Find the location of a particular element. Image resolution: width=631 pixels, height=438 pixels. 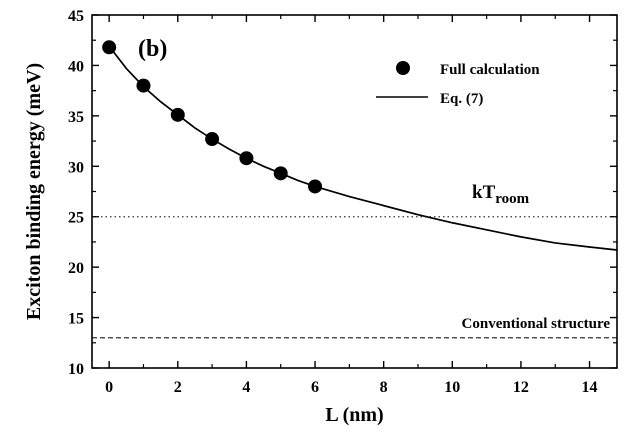

y-tick-label: 45 is located at coordinates (76, 16).